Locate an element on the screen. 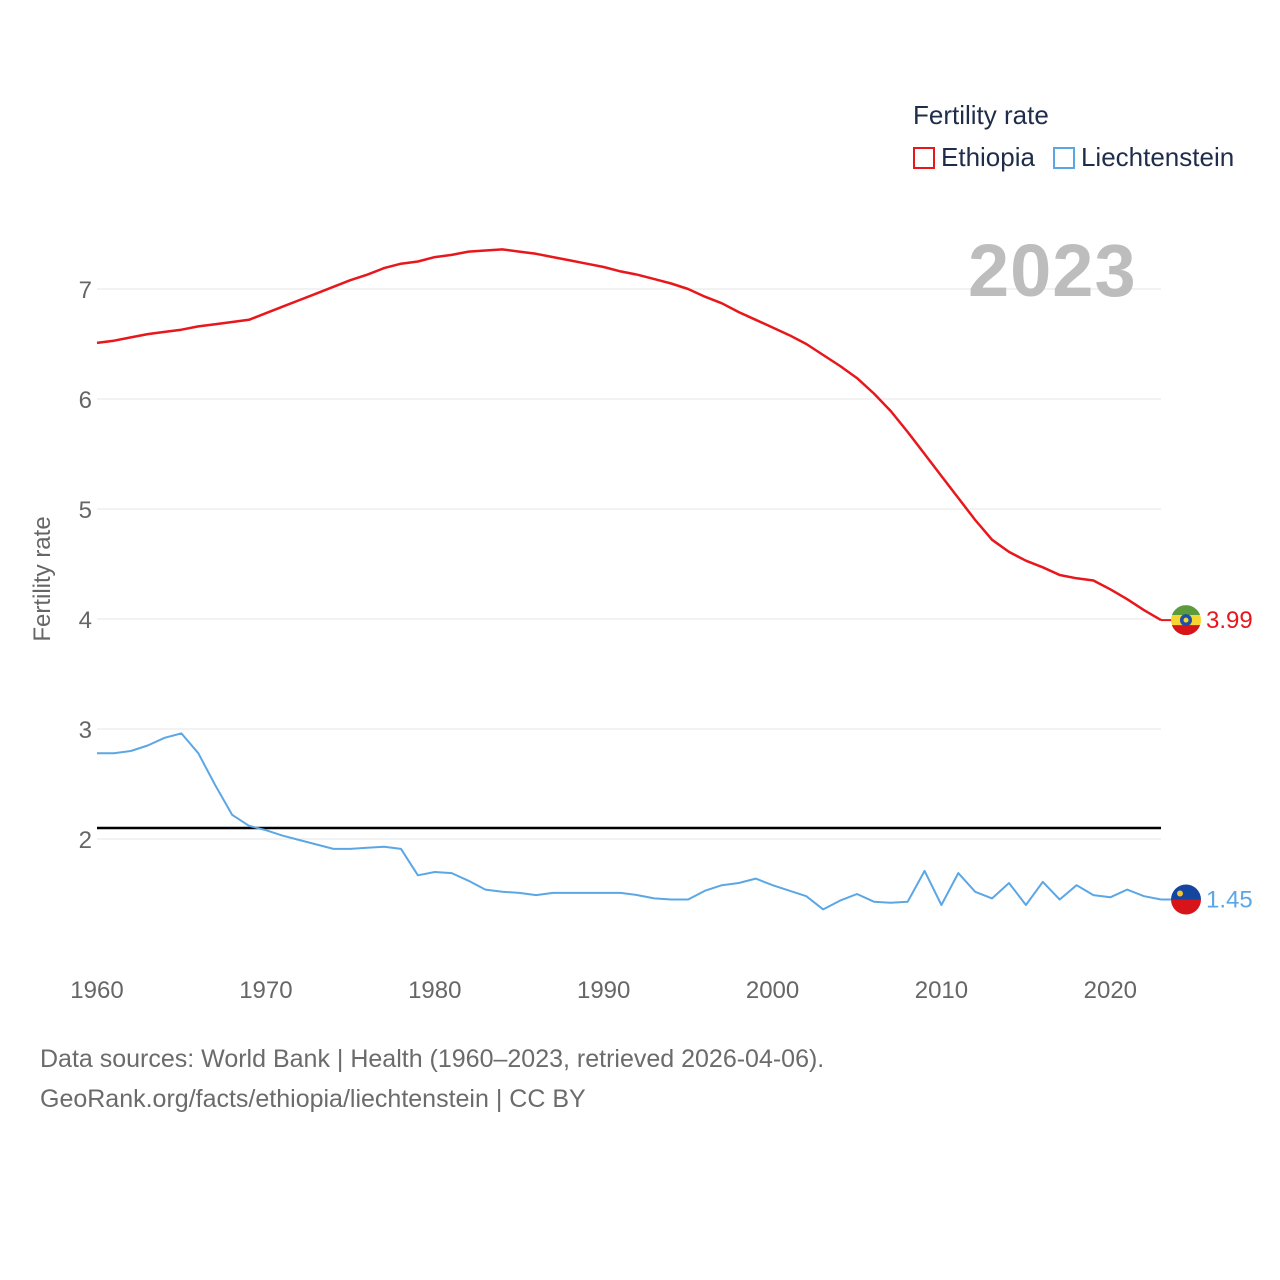 Image resolution: width=1280 pixels, height=1280 pixels. end-value-label-liechtenstein: 1.45 is located at coordinates (1229, 900).